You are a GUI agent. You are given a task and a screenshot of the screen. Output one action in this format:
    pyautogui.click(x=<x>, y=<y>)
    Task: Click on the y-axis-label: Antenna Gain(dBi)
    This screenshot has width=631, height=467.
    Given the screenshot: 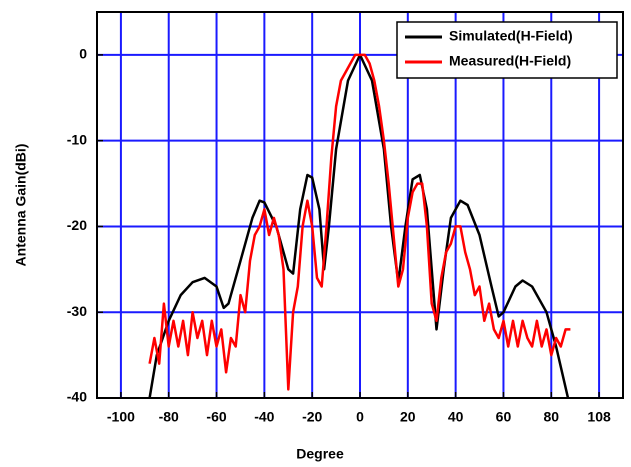 What is the action you would take?
    pyautogui.click(x=21, y=205)
    